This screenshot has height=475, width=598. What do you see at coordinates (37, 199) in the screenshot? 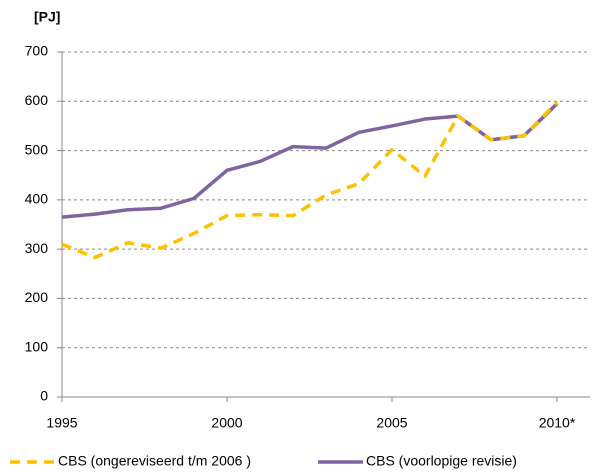
I see `y-tick-label: 400` at bounding box center [37, 199].